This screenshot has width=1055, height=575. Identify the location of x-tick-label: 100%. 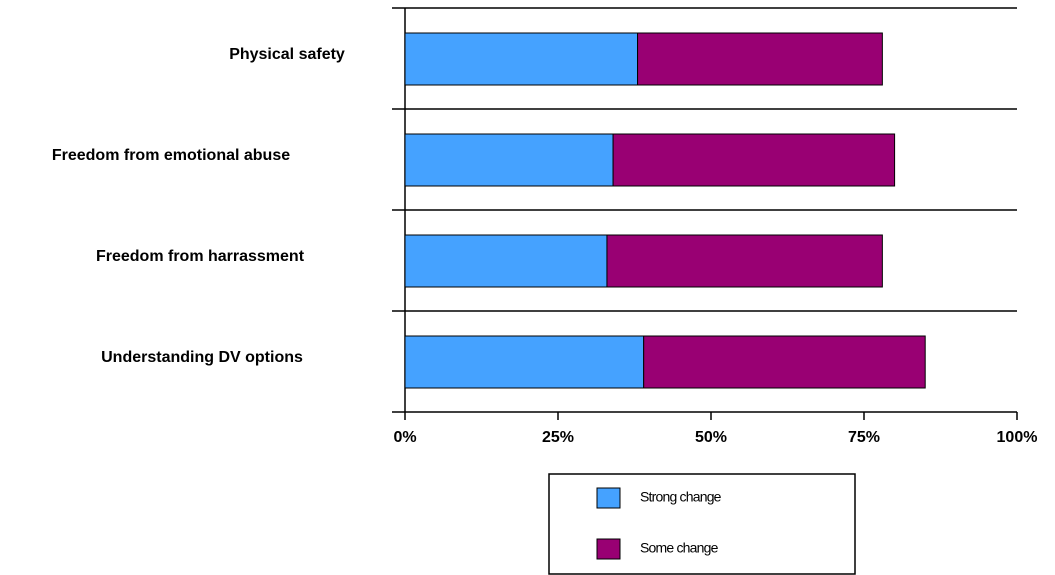
(1017, 437).